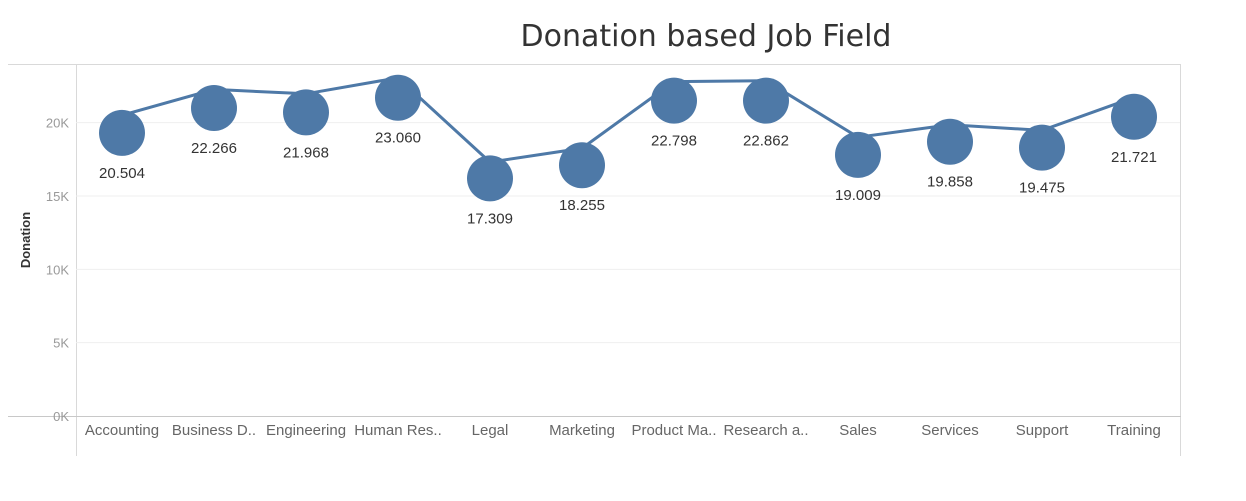 The height and width of the screenshot is (501, 1246). I want to click on data-label: 22.862, so click(766, 141).